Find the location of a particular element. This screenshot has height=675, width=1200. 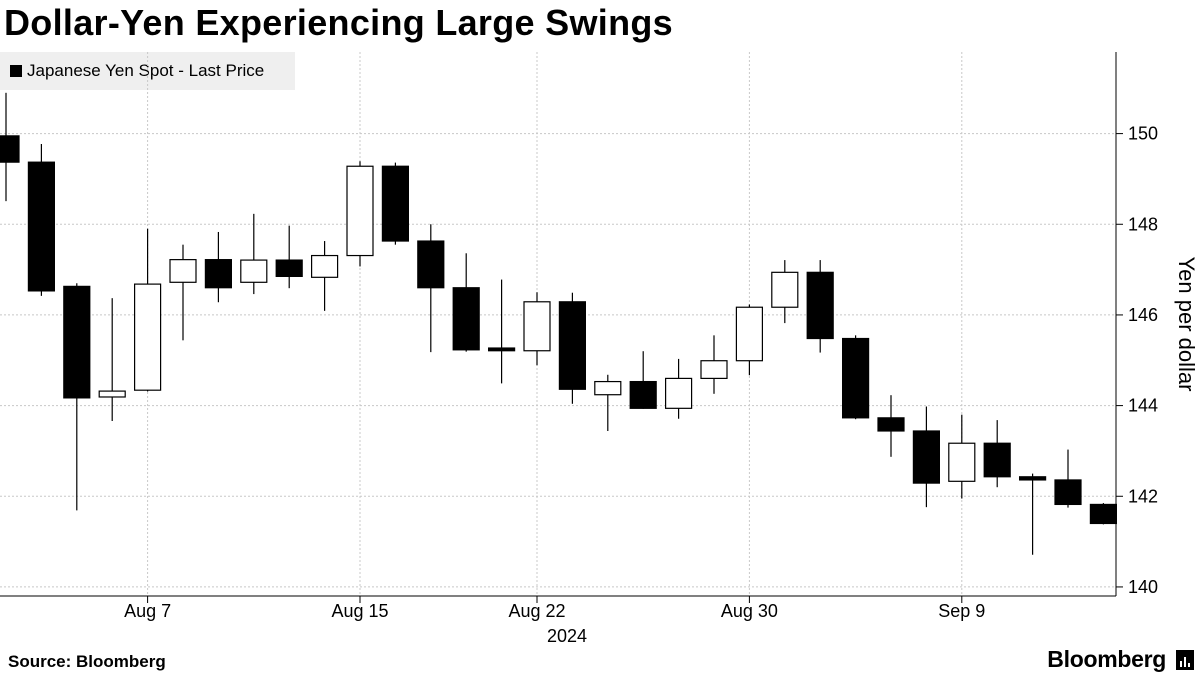

brand-wordmark: Bloomberg is located at coordinates (1106, 659).